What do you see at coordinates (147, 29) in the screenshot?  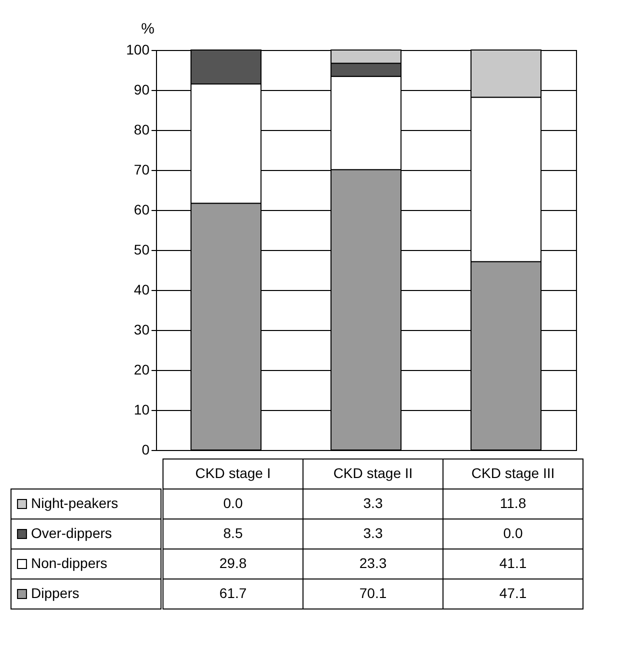 I see `y-axis-title: %` at bounding box center [147, 29].